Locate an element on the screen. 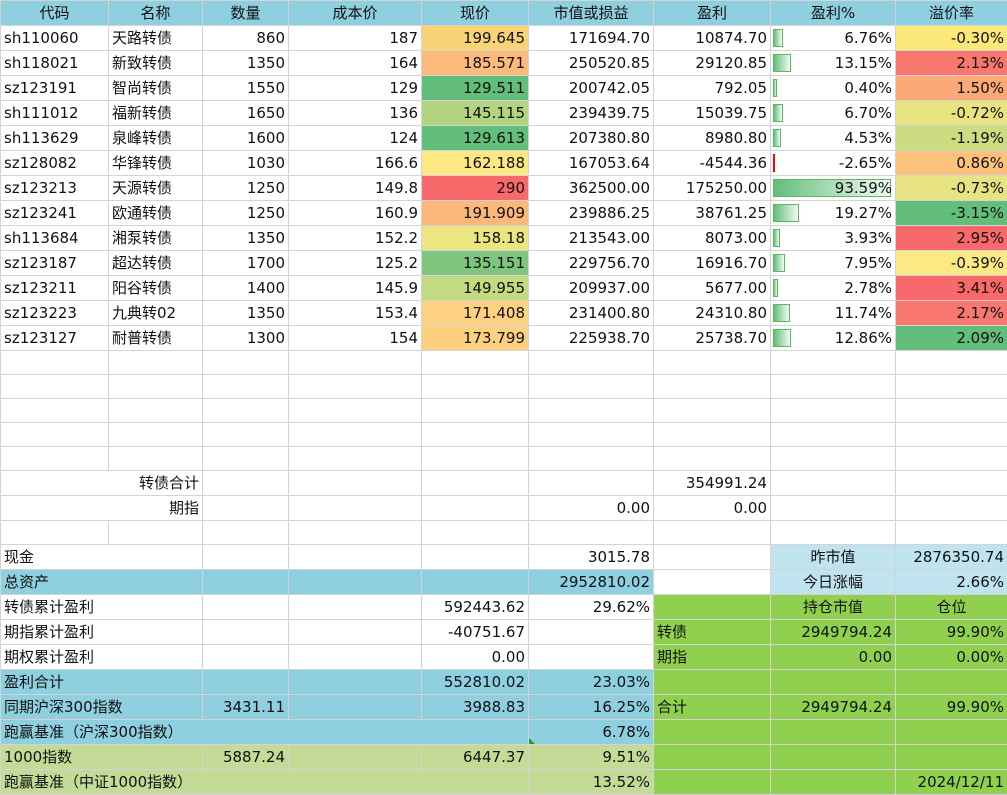 This screenshot has height=795, width=1007. premium-cell: -0.30% is located at coordinates (951, 38).